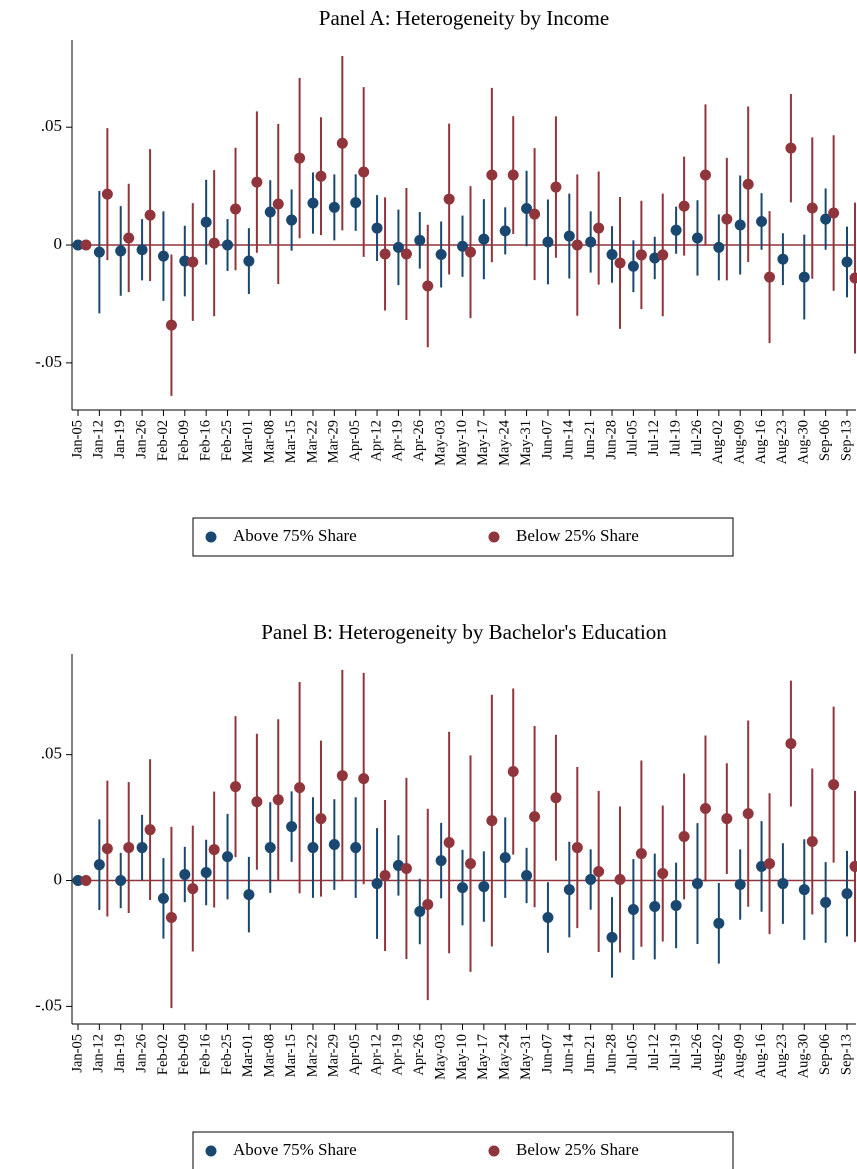  I want to click on legend-marker, so click(494, 1151).